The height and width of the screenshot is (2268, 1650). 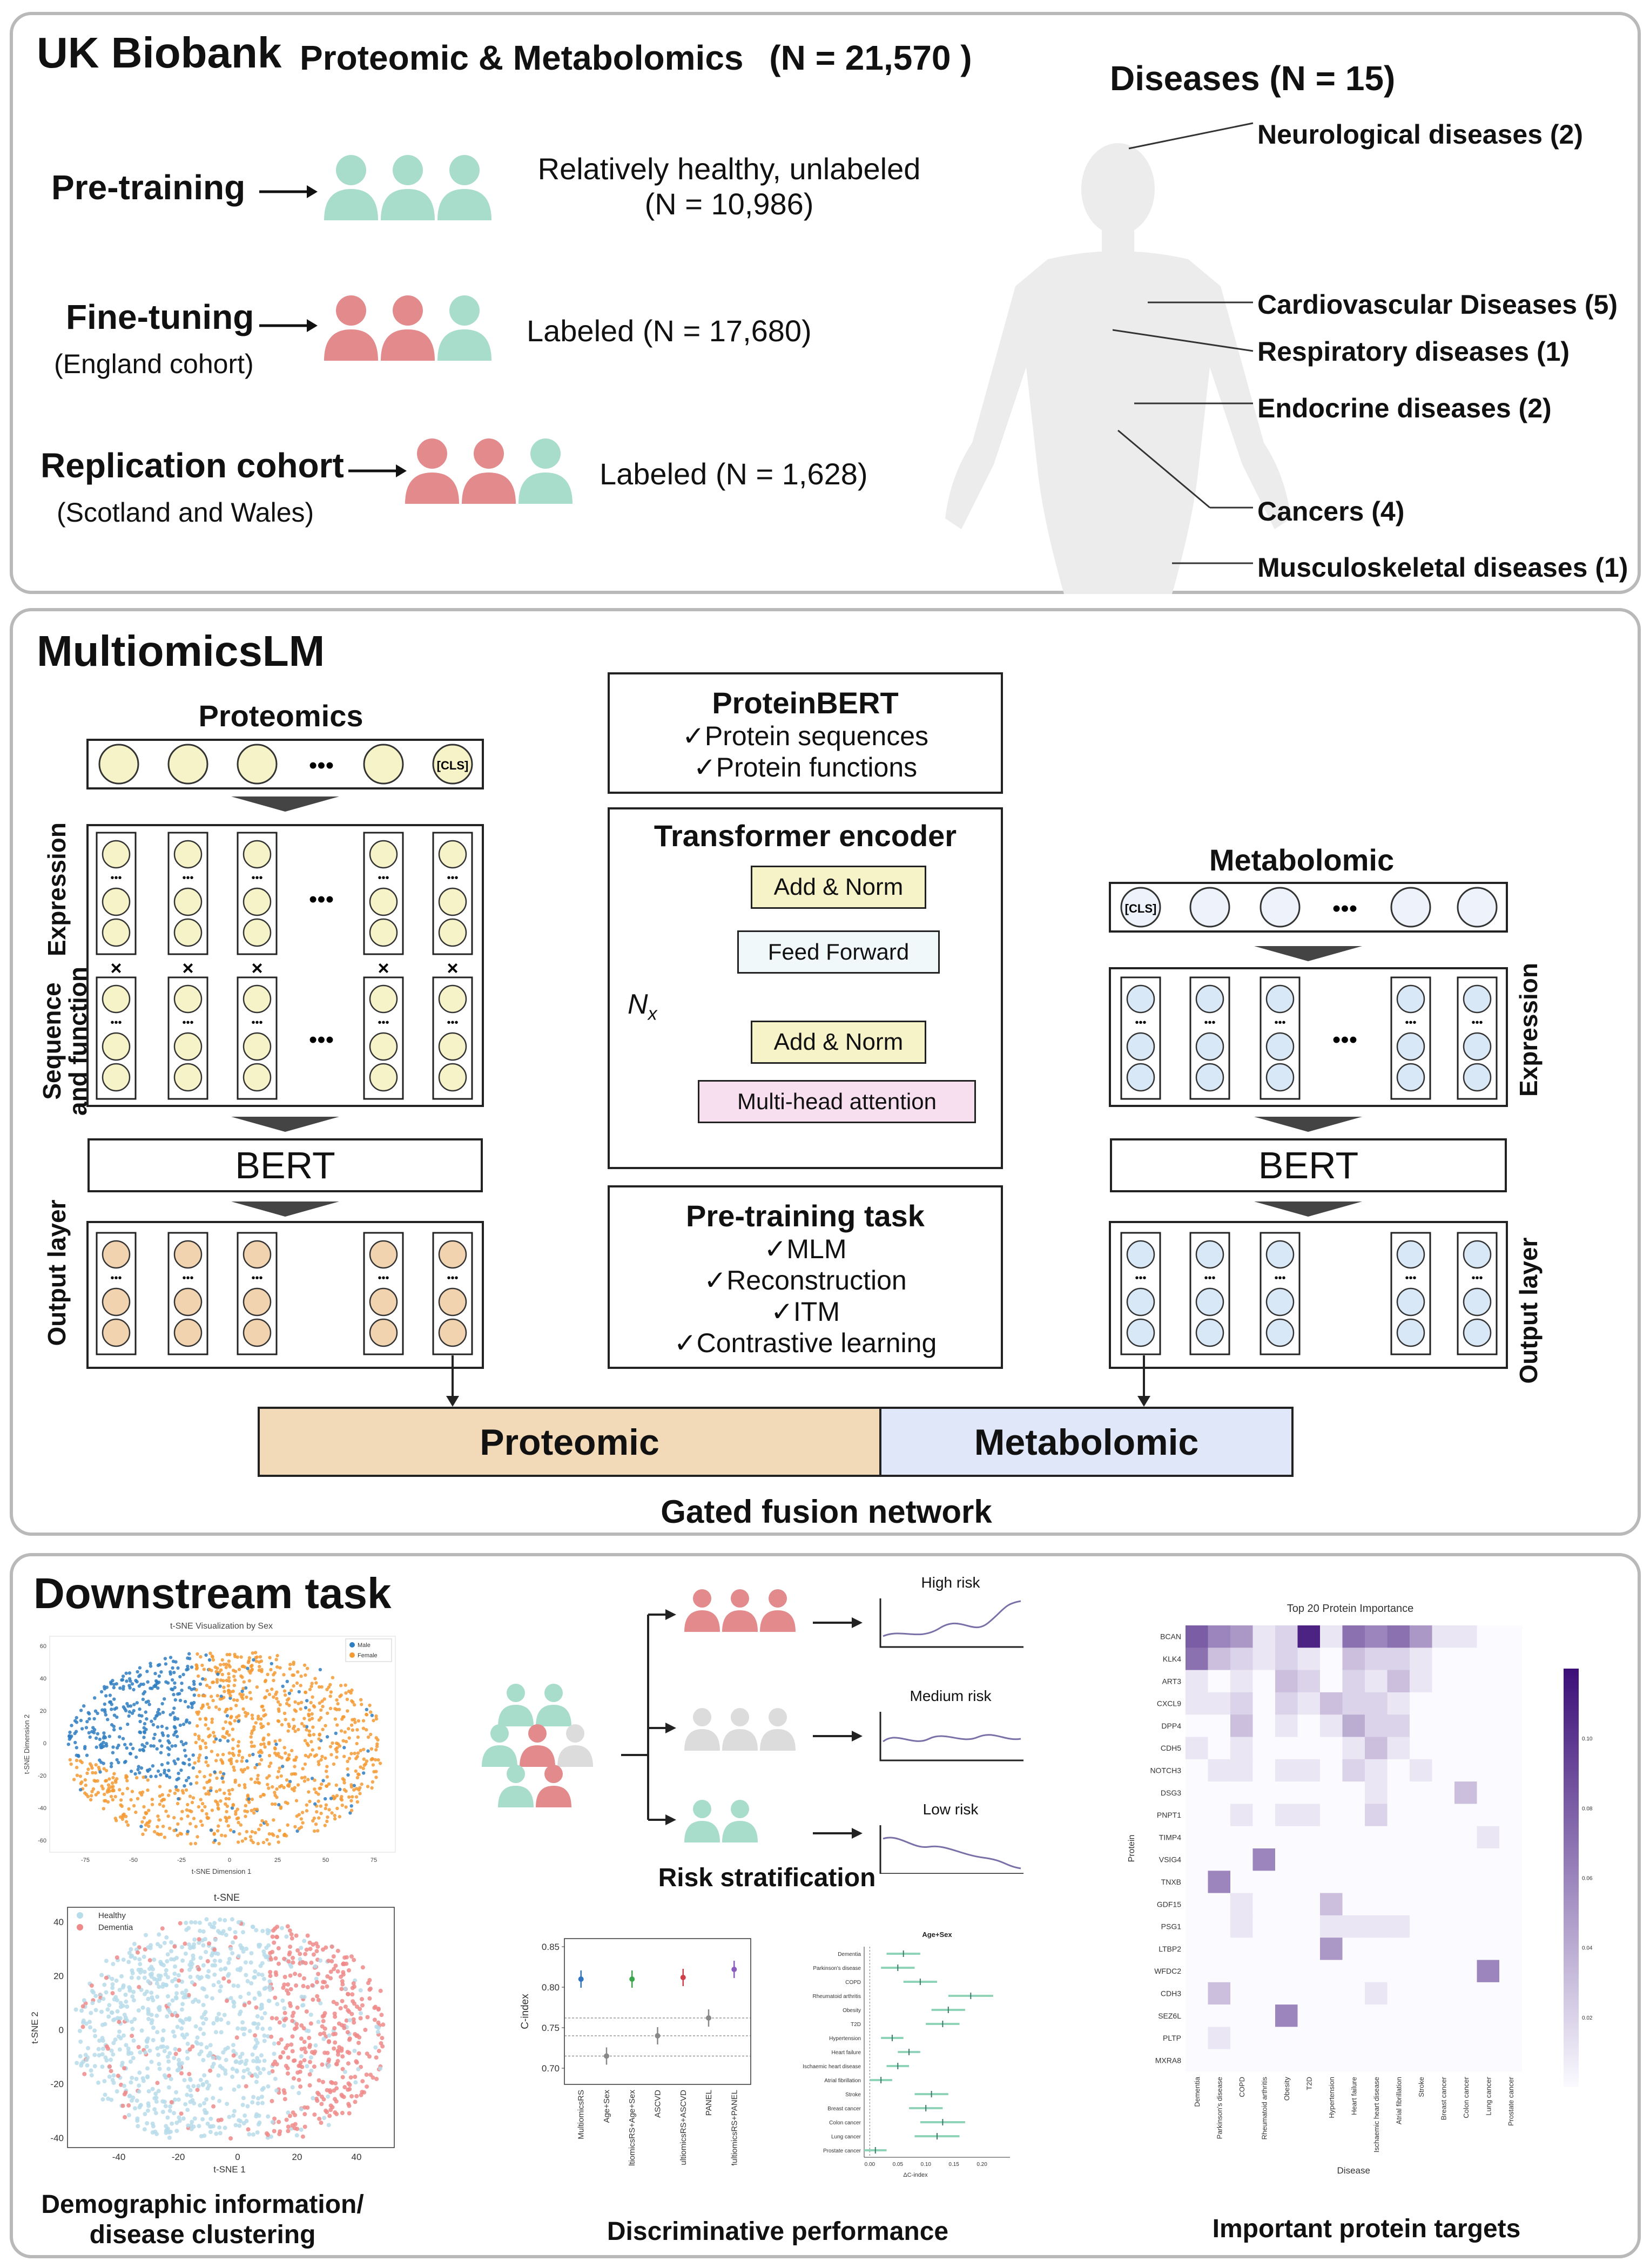 I want to click on heatmap-row-label: CXCL9, so click(x=1169, y=1703).